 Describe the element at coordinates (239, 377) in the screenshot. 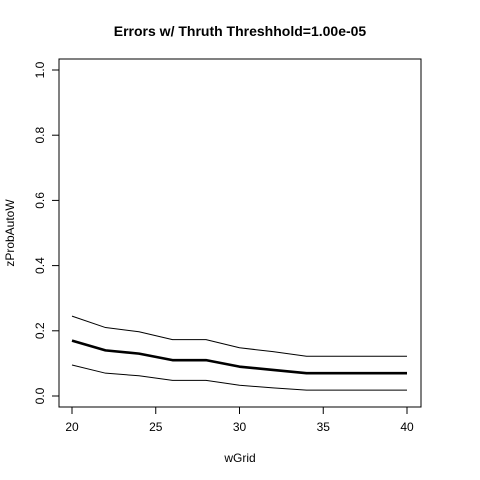

I see `series-line-lower` at that location.